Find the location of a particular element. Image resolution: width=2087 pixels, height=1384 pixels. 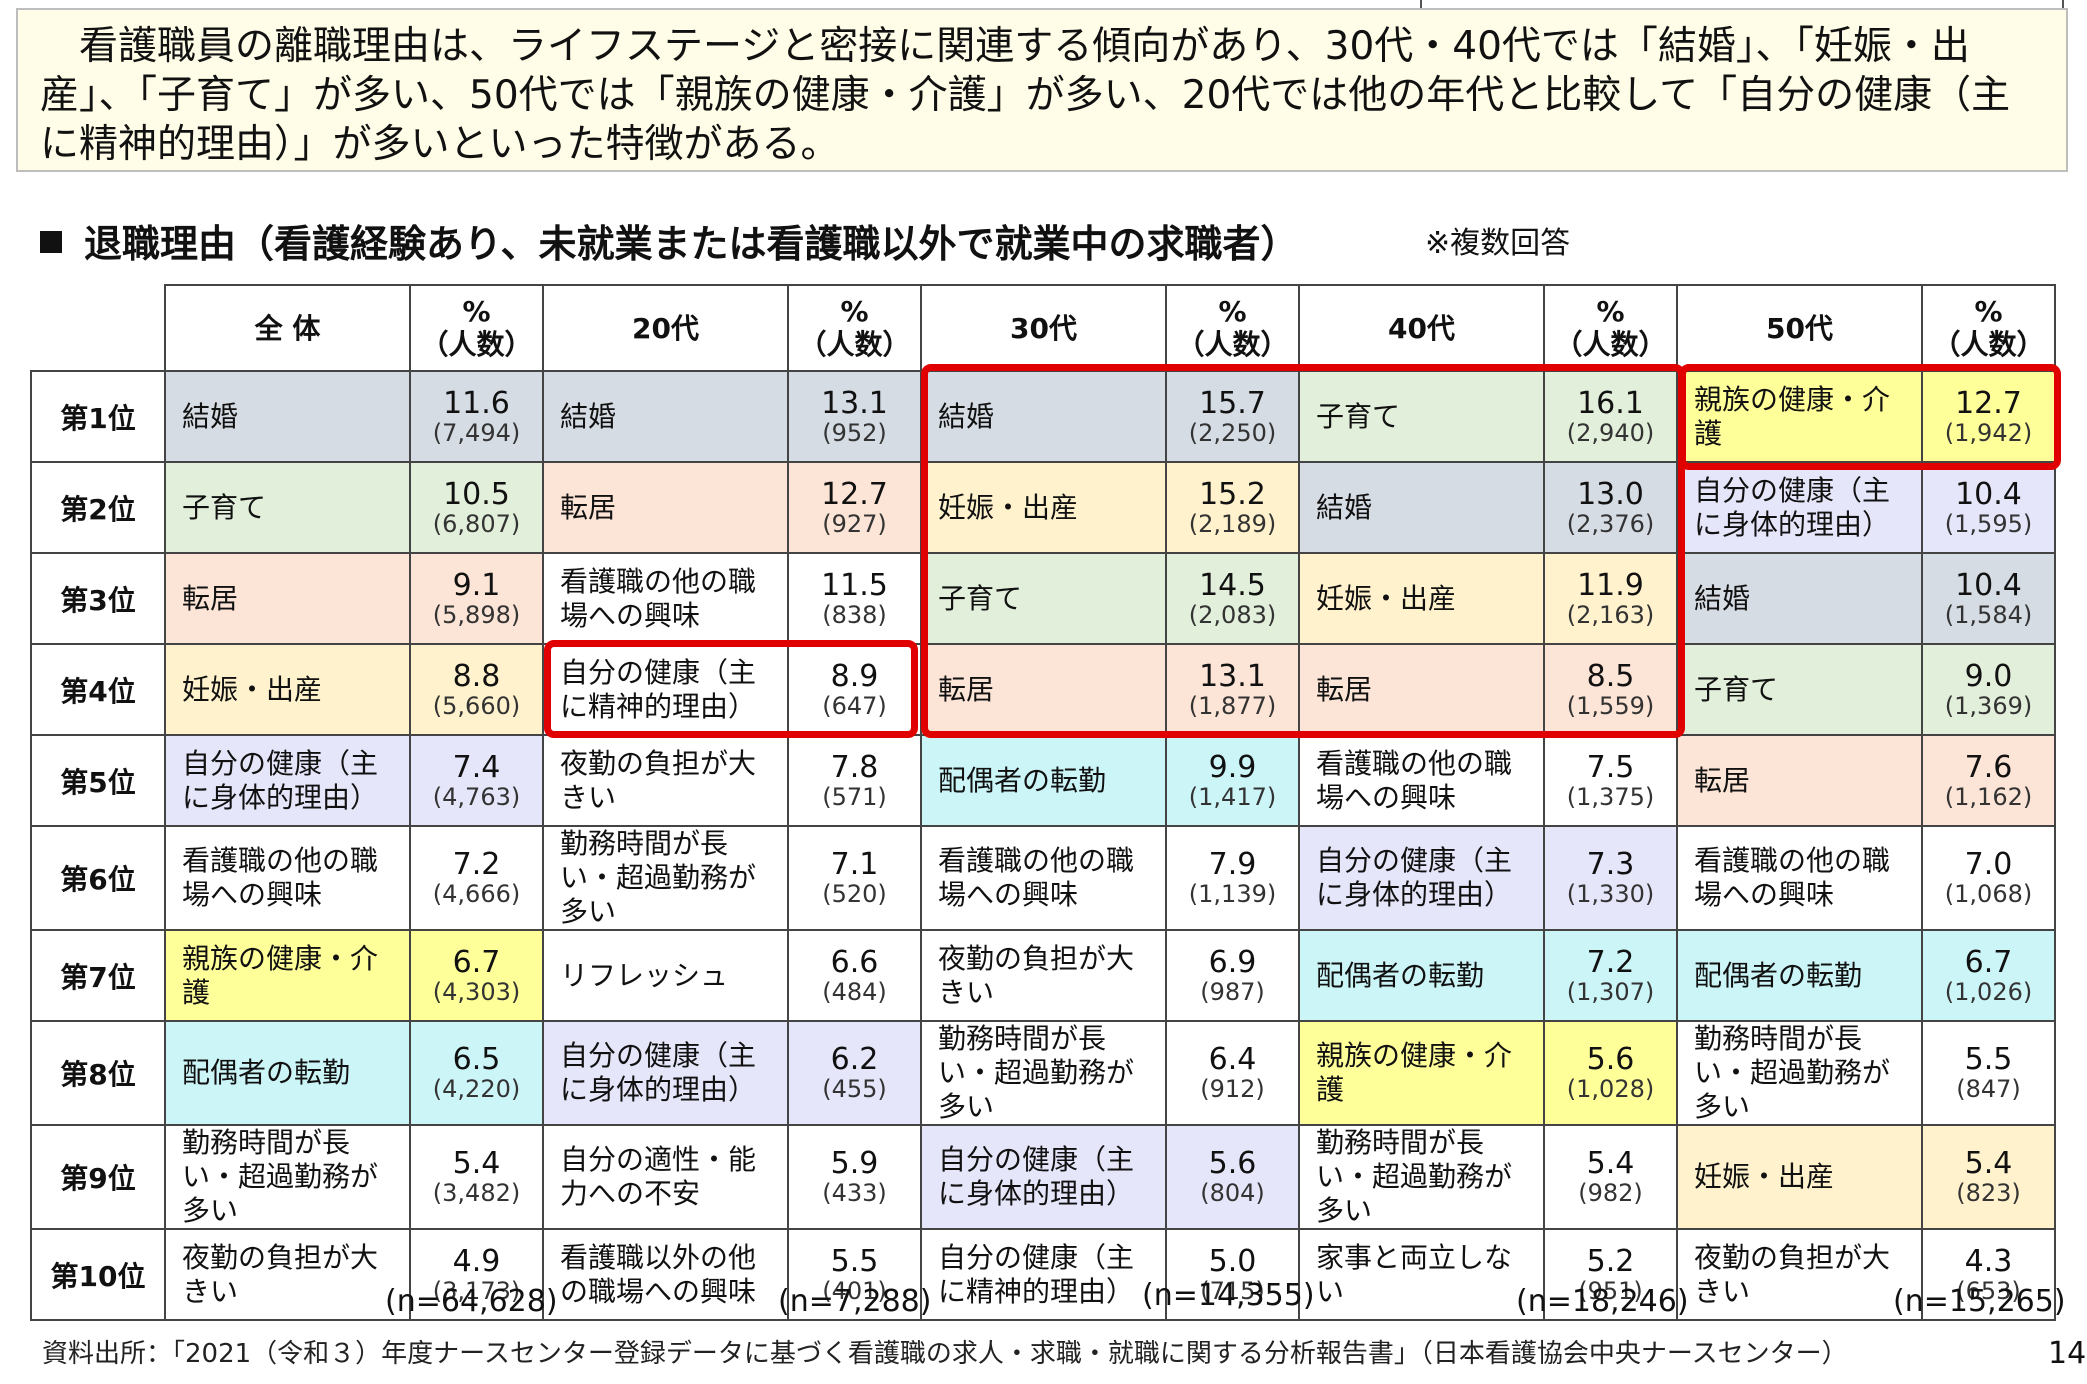

count-value: (987) is located at coordinates (1232, 991).